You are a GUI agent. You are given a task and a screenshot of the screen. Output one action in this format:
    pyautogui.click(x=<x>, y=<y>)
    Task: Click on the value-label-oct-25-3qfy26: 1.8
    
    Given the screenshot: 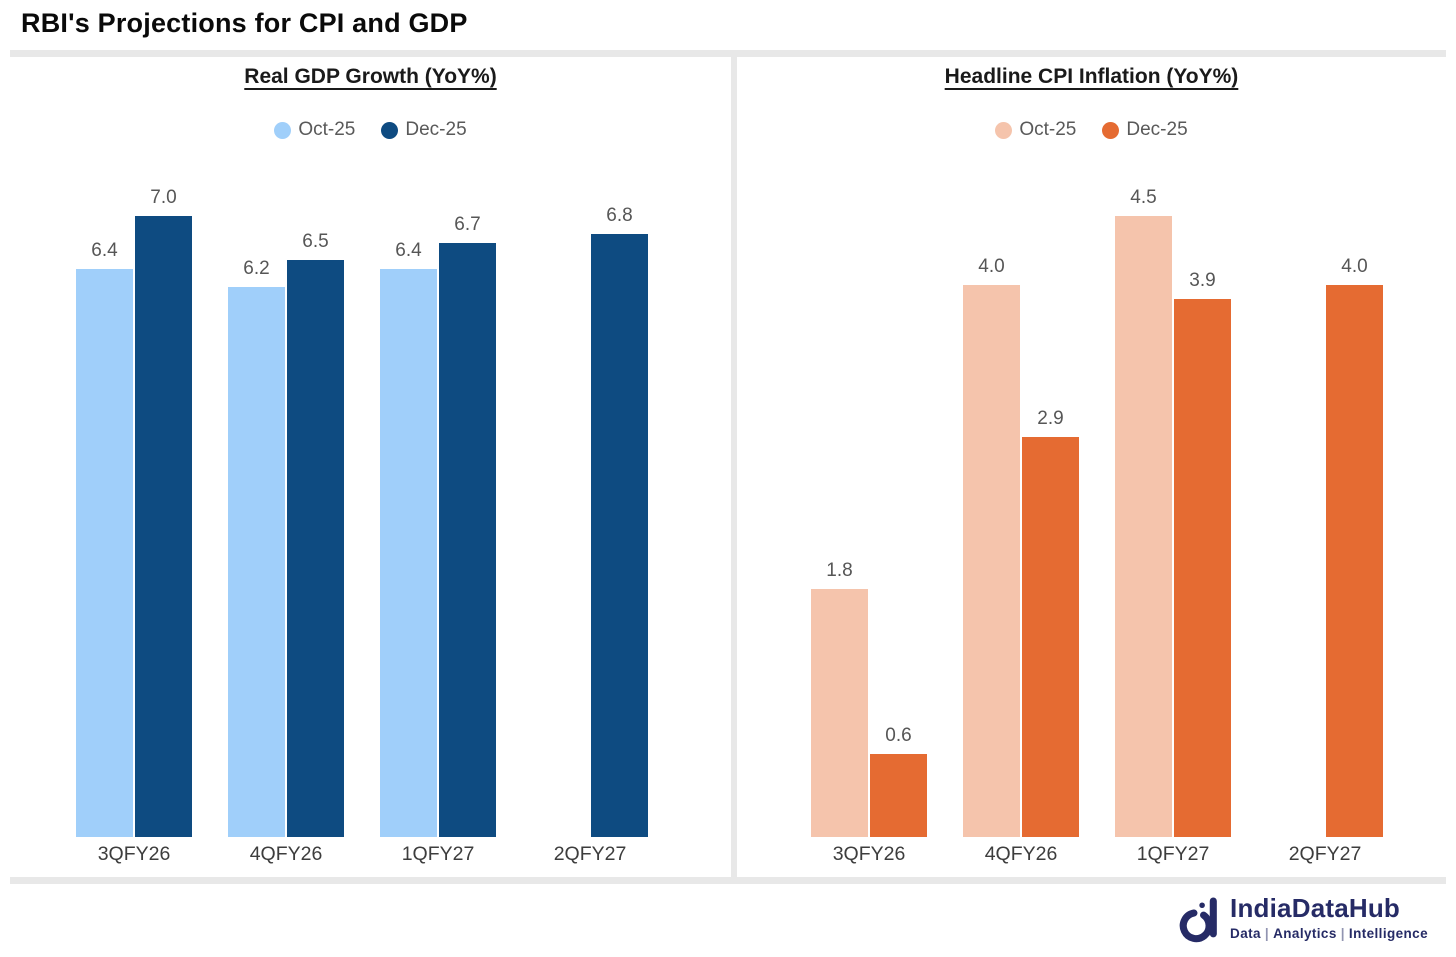 What is the action you would take?
    pyautogui.click(x=839, y=570)
    